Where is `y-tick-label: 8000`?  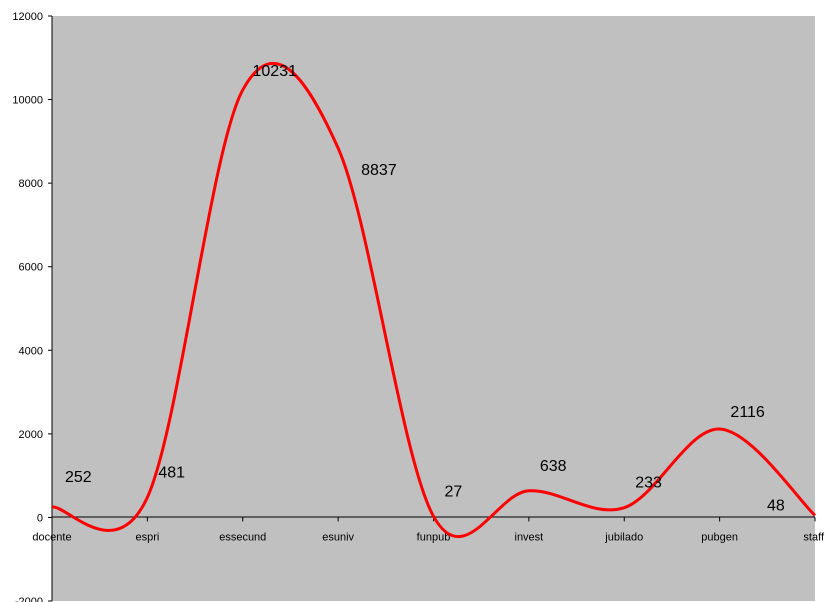
y-tick-label: 8000 is located at coordinates (31, 184).